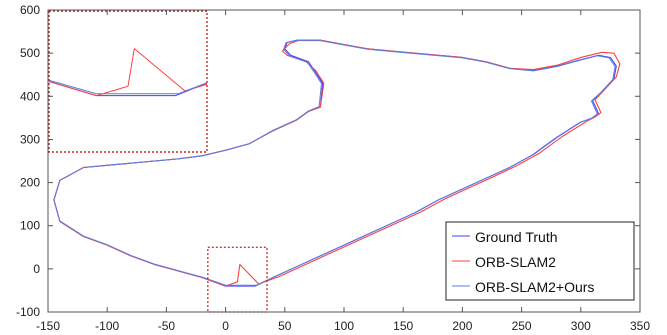 Image resolution: width=667 pixels, height=335 pixels. I want to click on legend-label-ground-truth: Ground Truth, so click(516, 237).